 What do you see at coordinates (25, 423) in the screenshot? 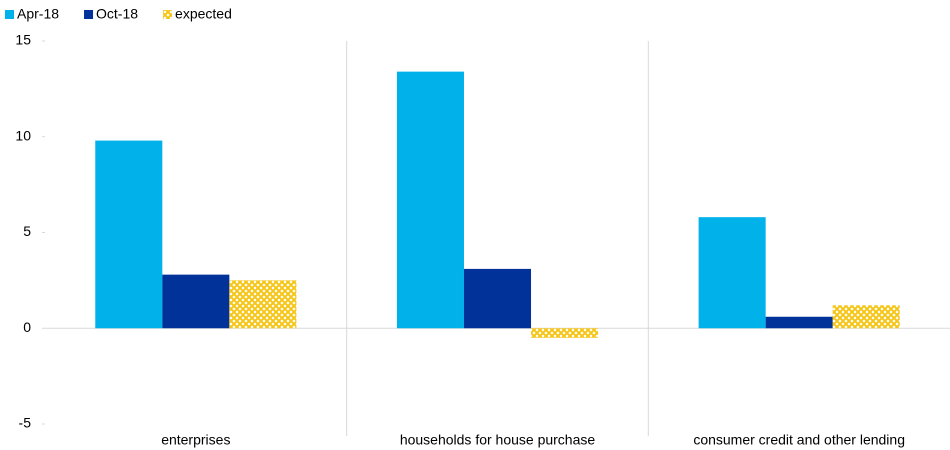
I see `y-tick-label: -5` at bounding box center [25, 423].